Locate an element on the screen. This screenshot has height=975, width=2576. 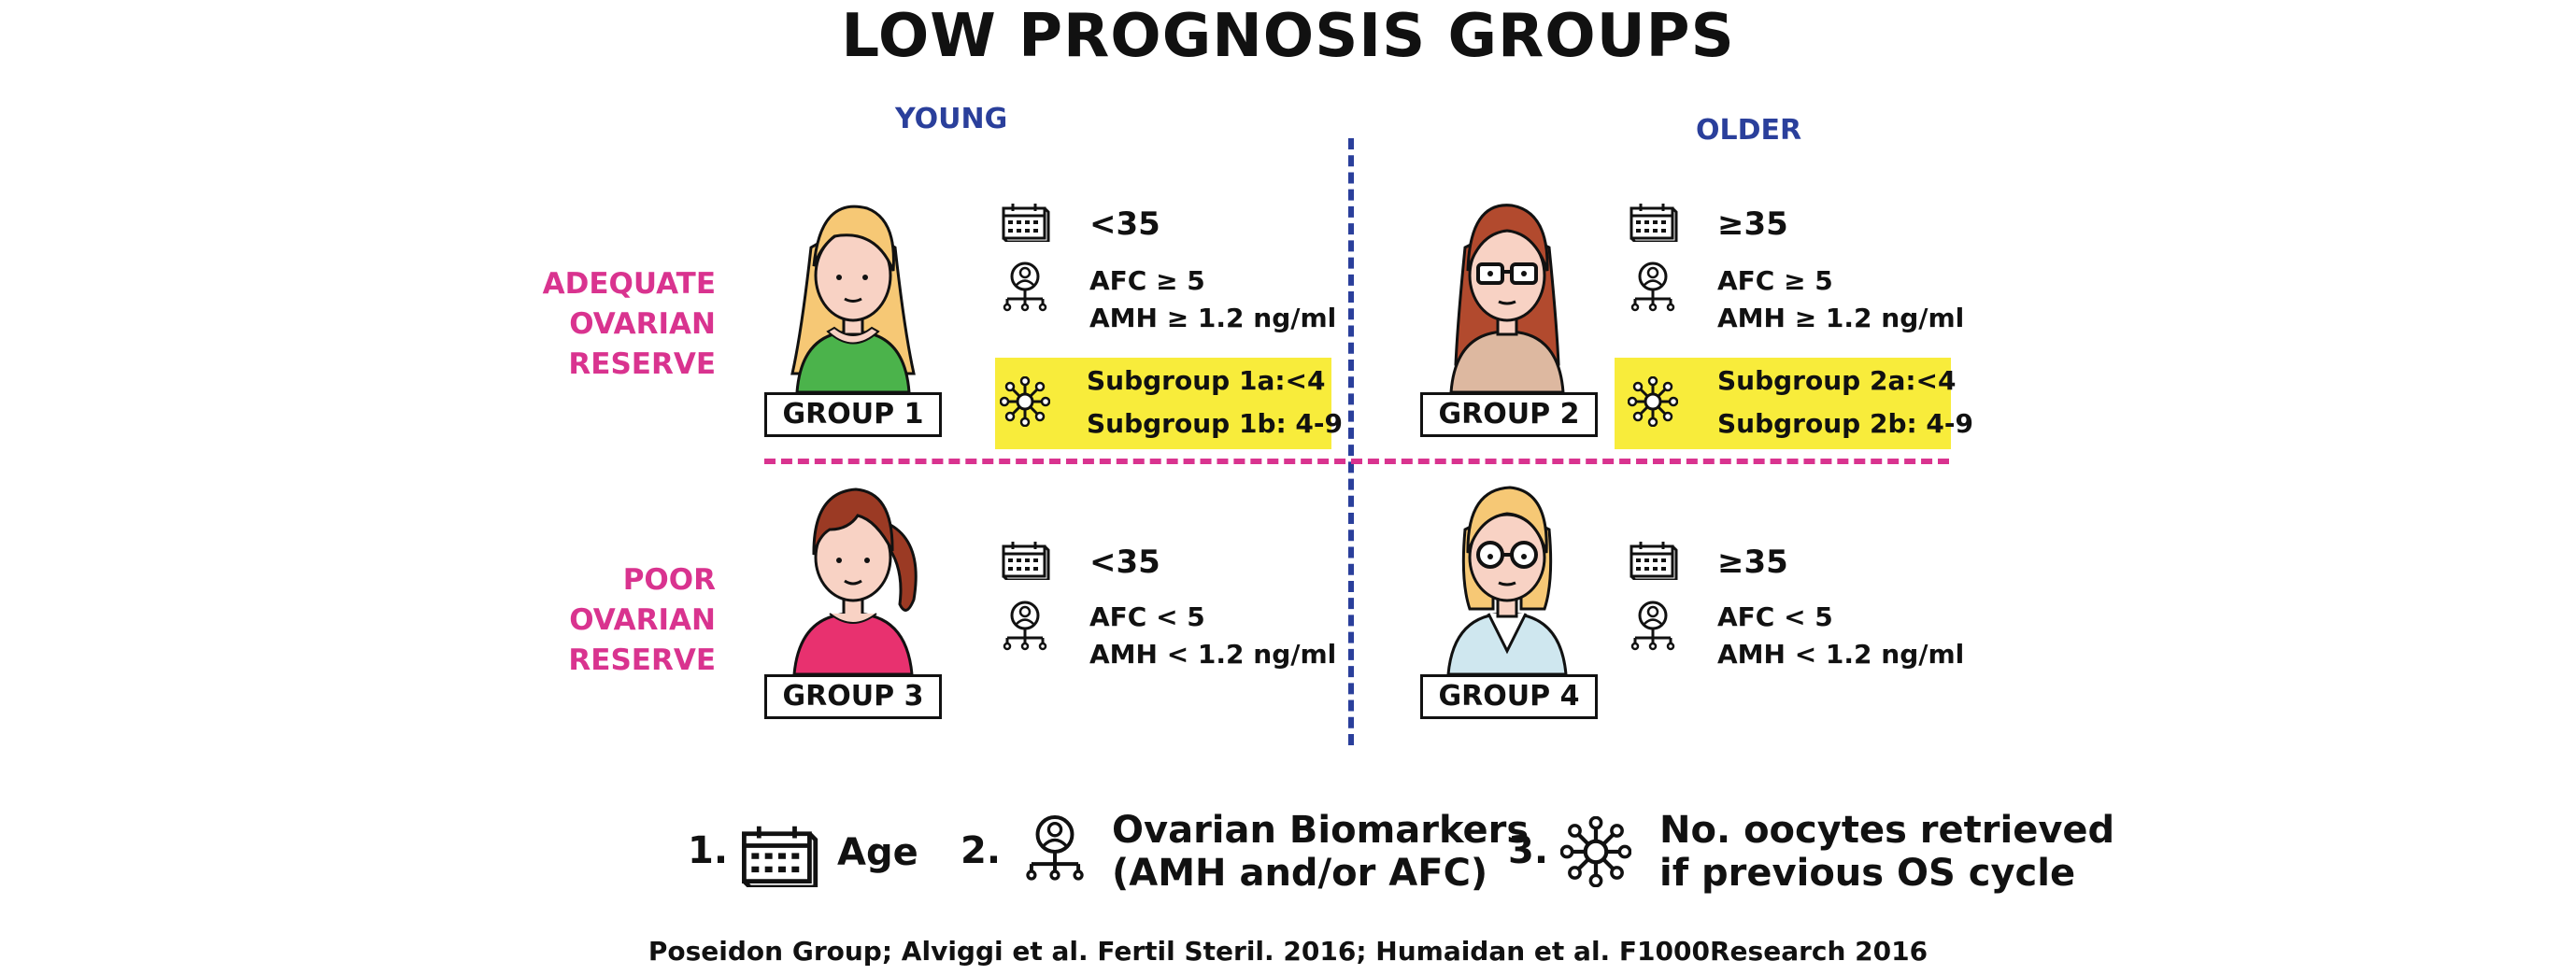
group-1-afc: AFC ≥ 5 is located at coordinates (1147, 280).